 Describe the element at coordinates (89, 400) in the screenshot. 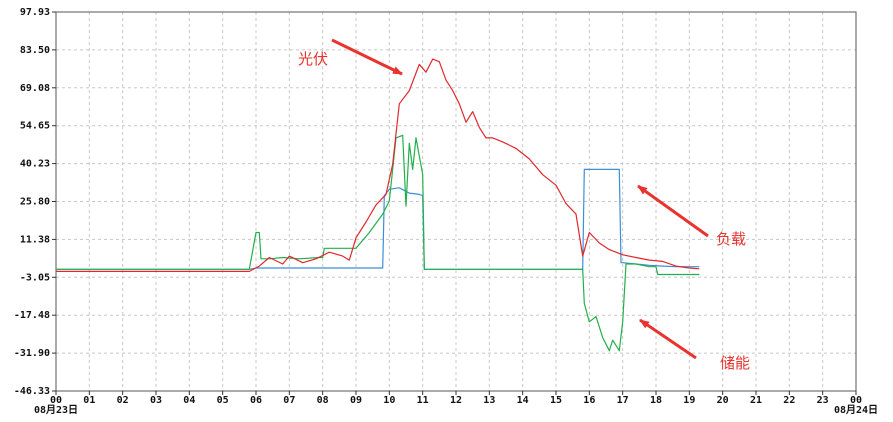

I see `x-tick-label: 01` at that location.